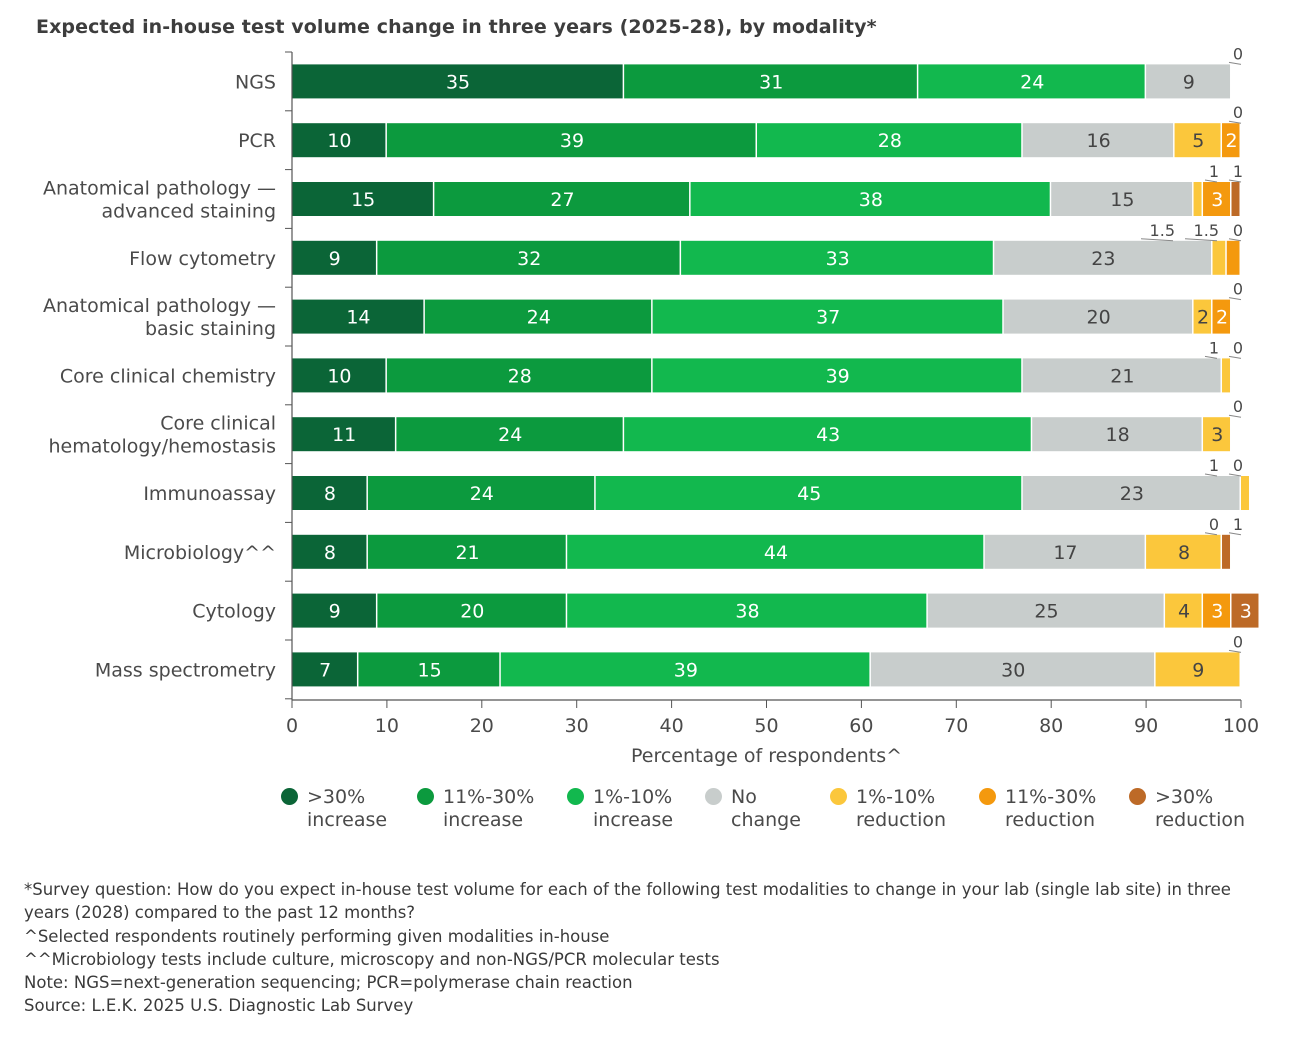 The height and width of the screenshot is (1043, 1300). I want to click on data-label: 43, so click(828, 435).